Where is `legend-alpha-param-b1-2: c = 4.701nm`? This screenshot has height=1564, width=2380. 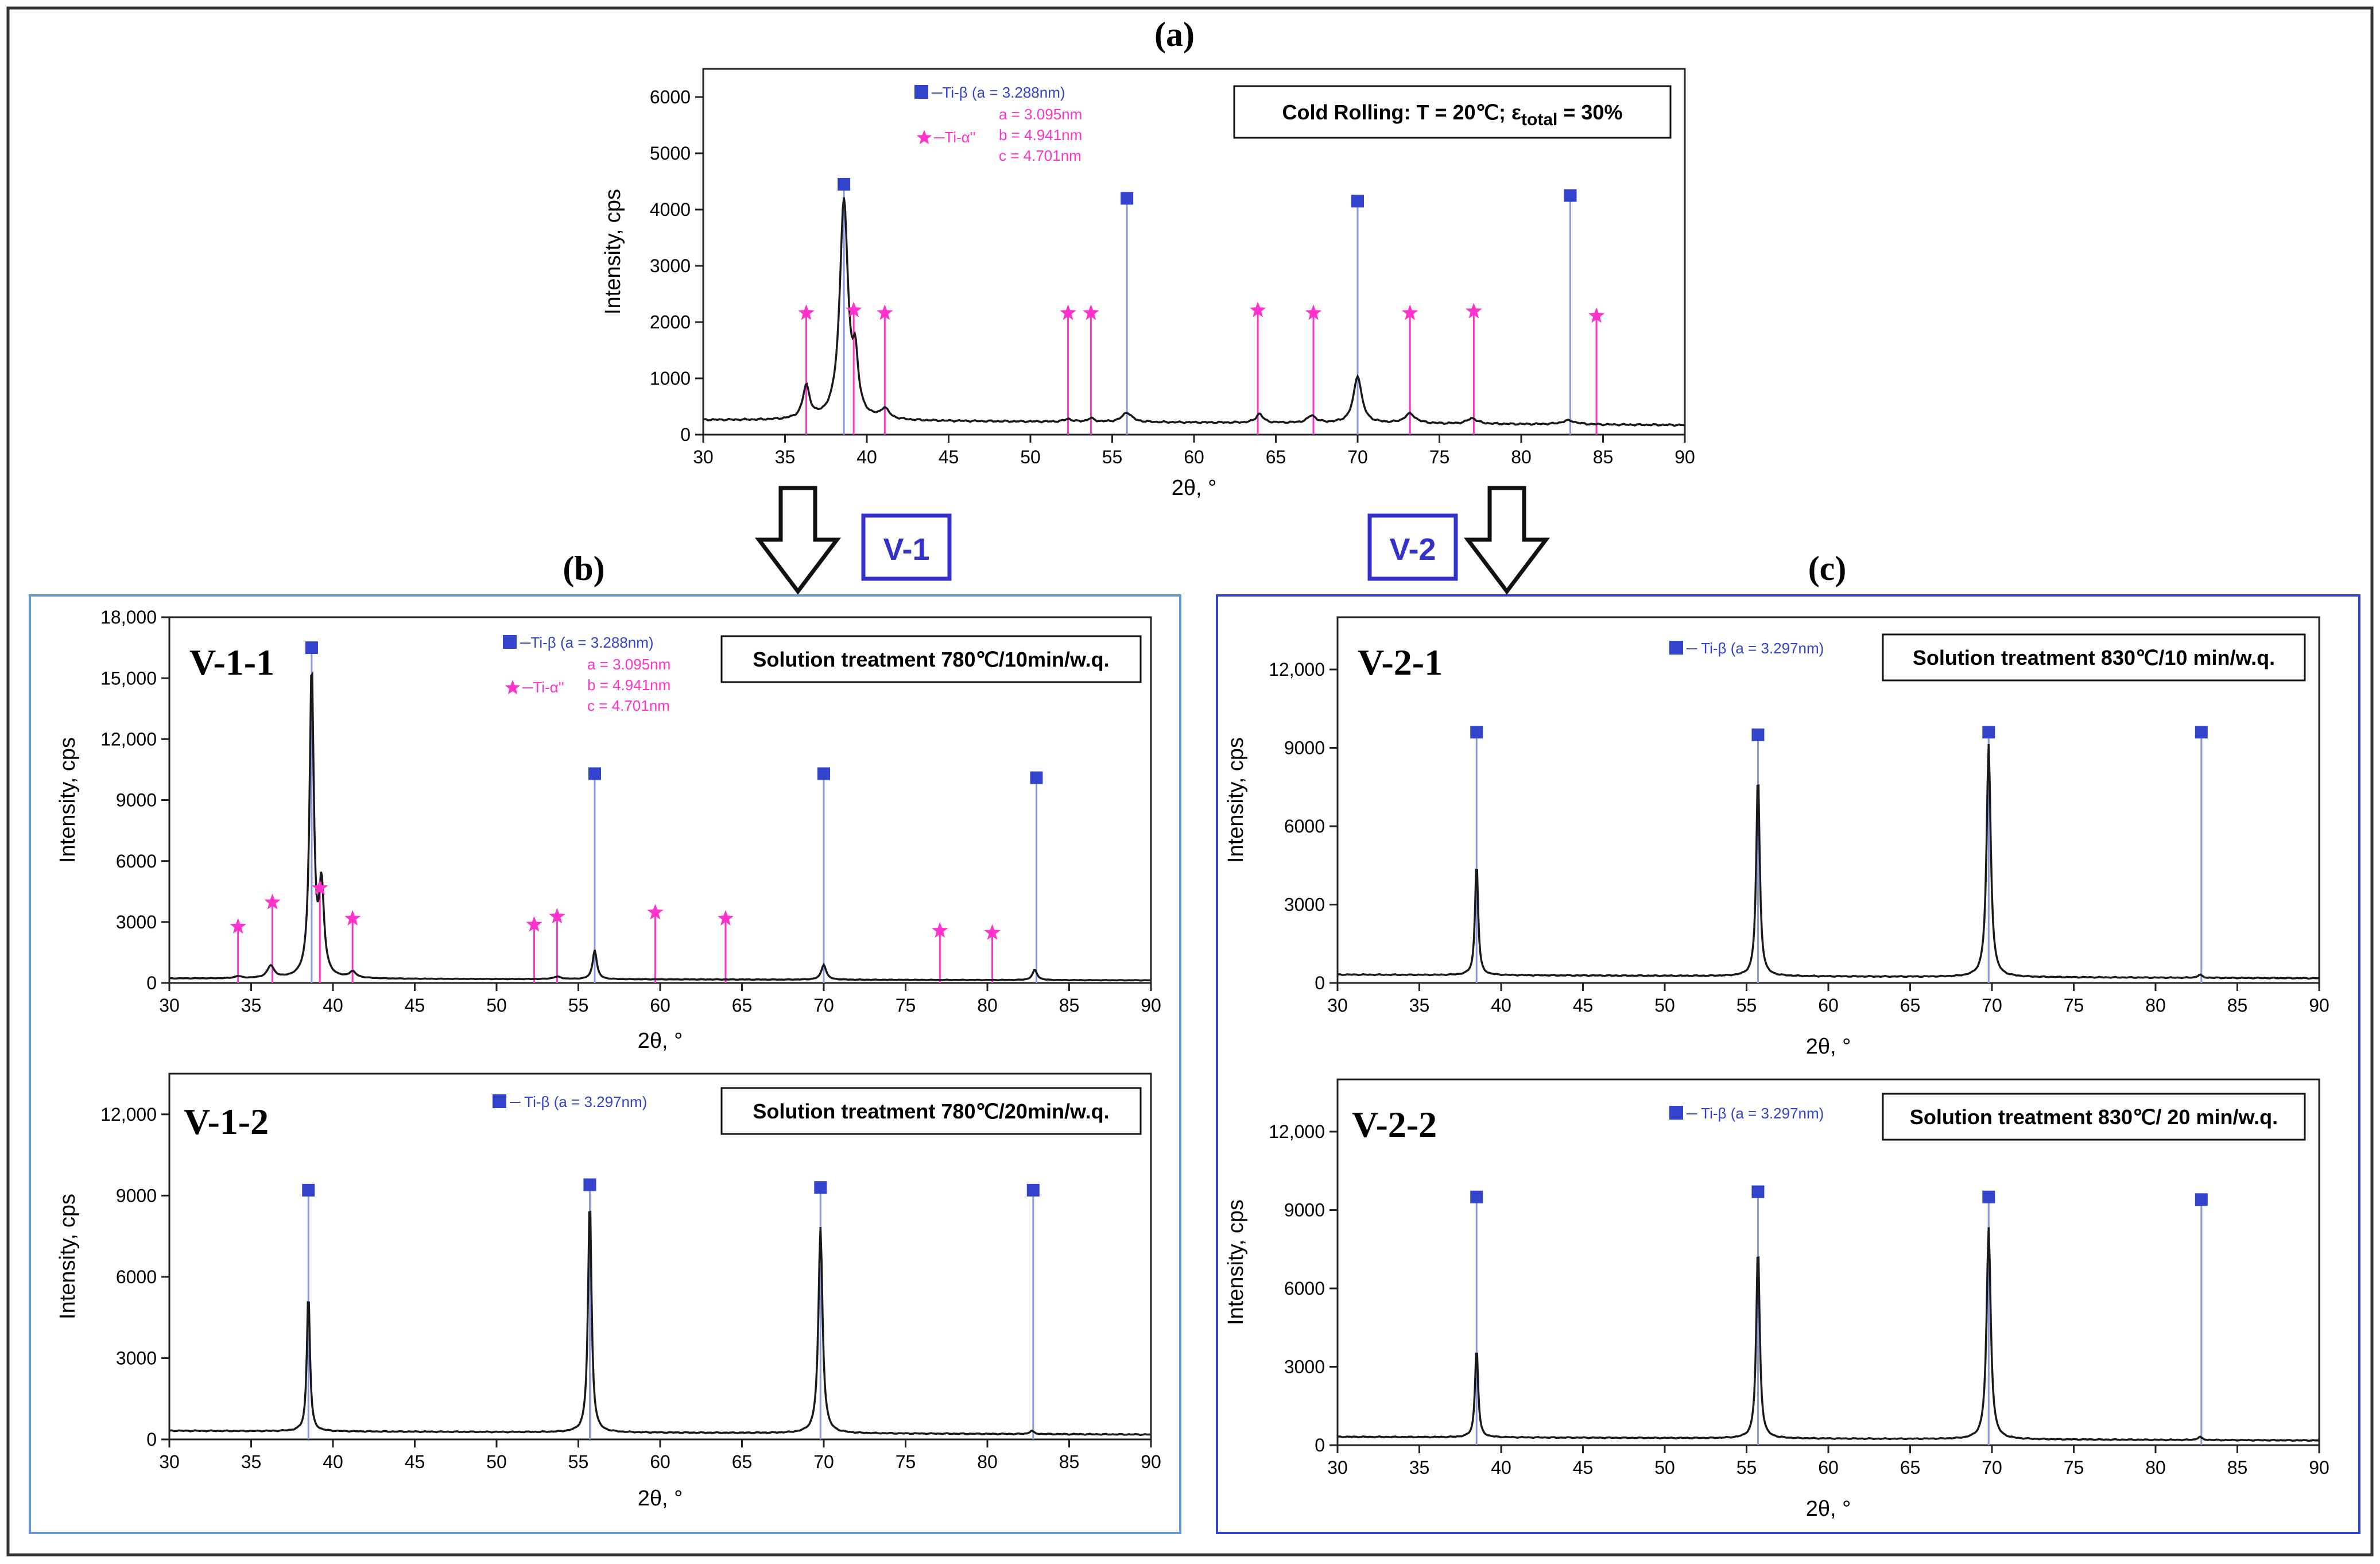 legend-alpha-param-b1-2: c = 4.701nm is located at coordinates (628, 706).